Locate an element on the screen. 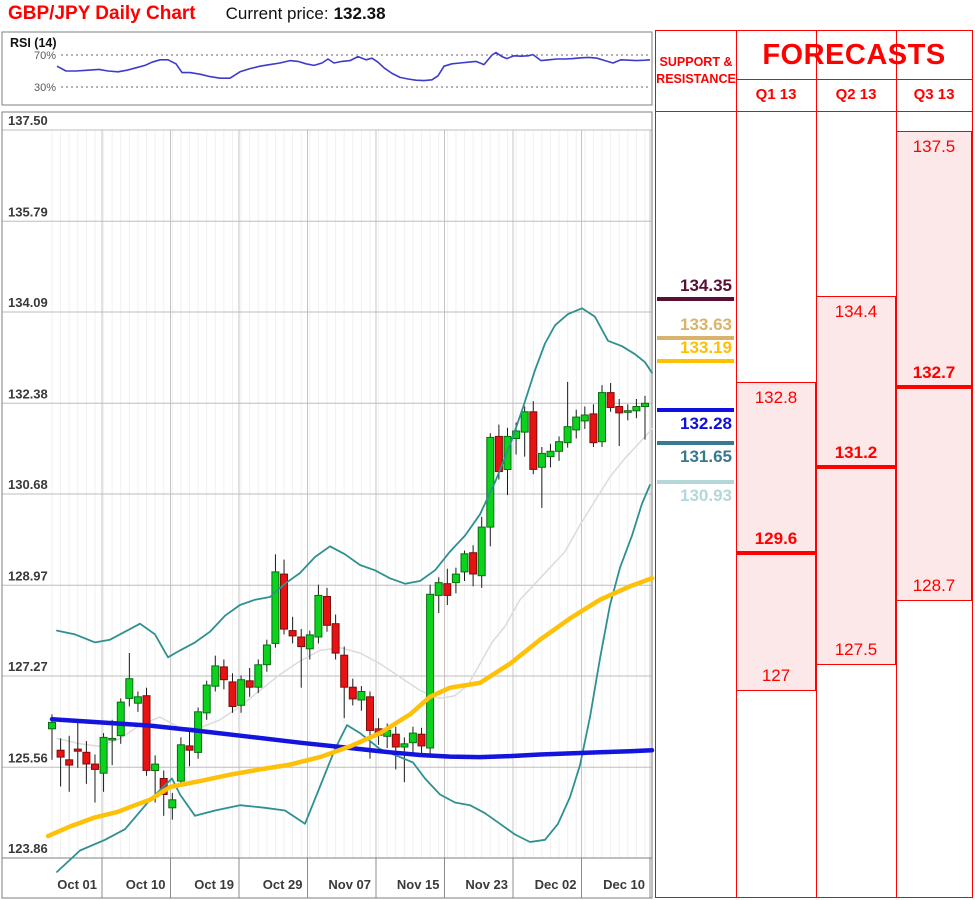  forecast-range-box is located at coordinates (856, 480).